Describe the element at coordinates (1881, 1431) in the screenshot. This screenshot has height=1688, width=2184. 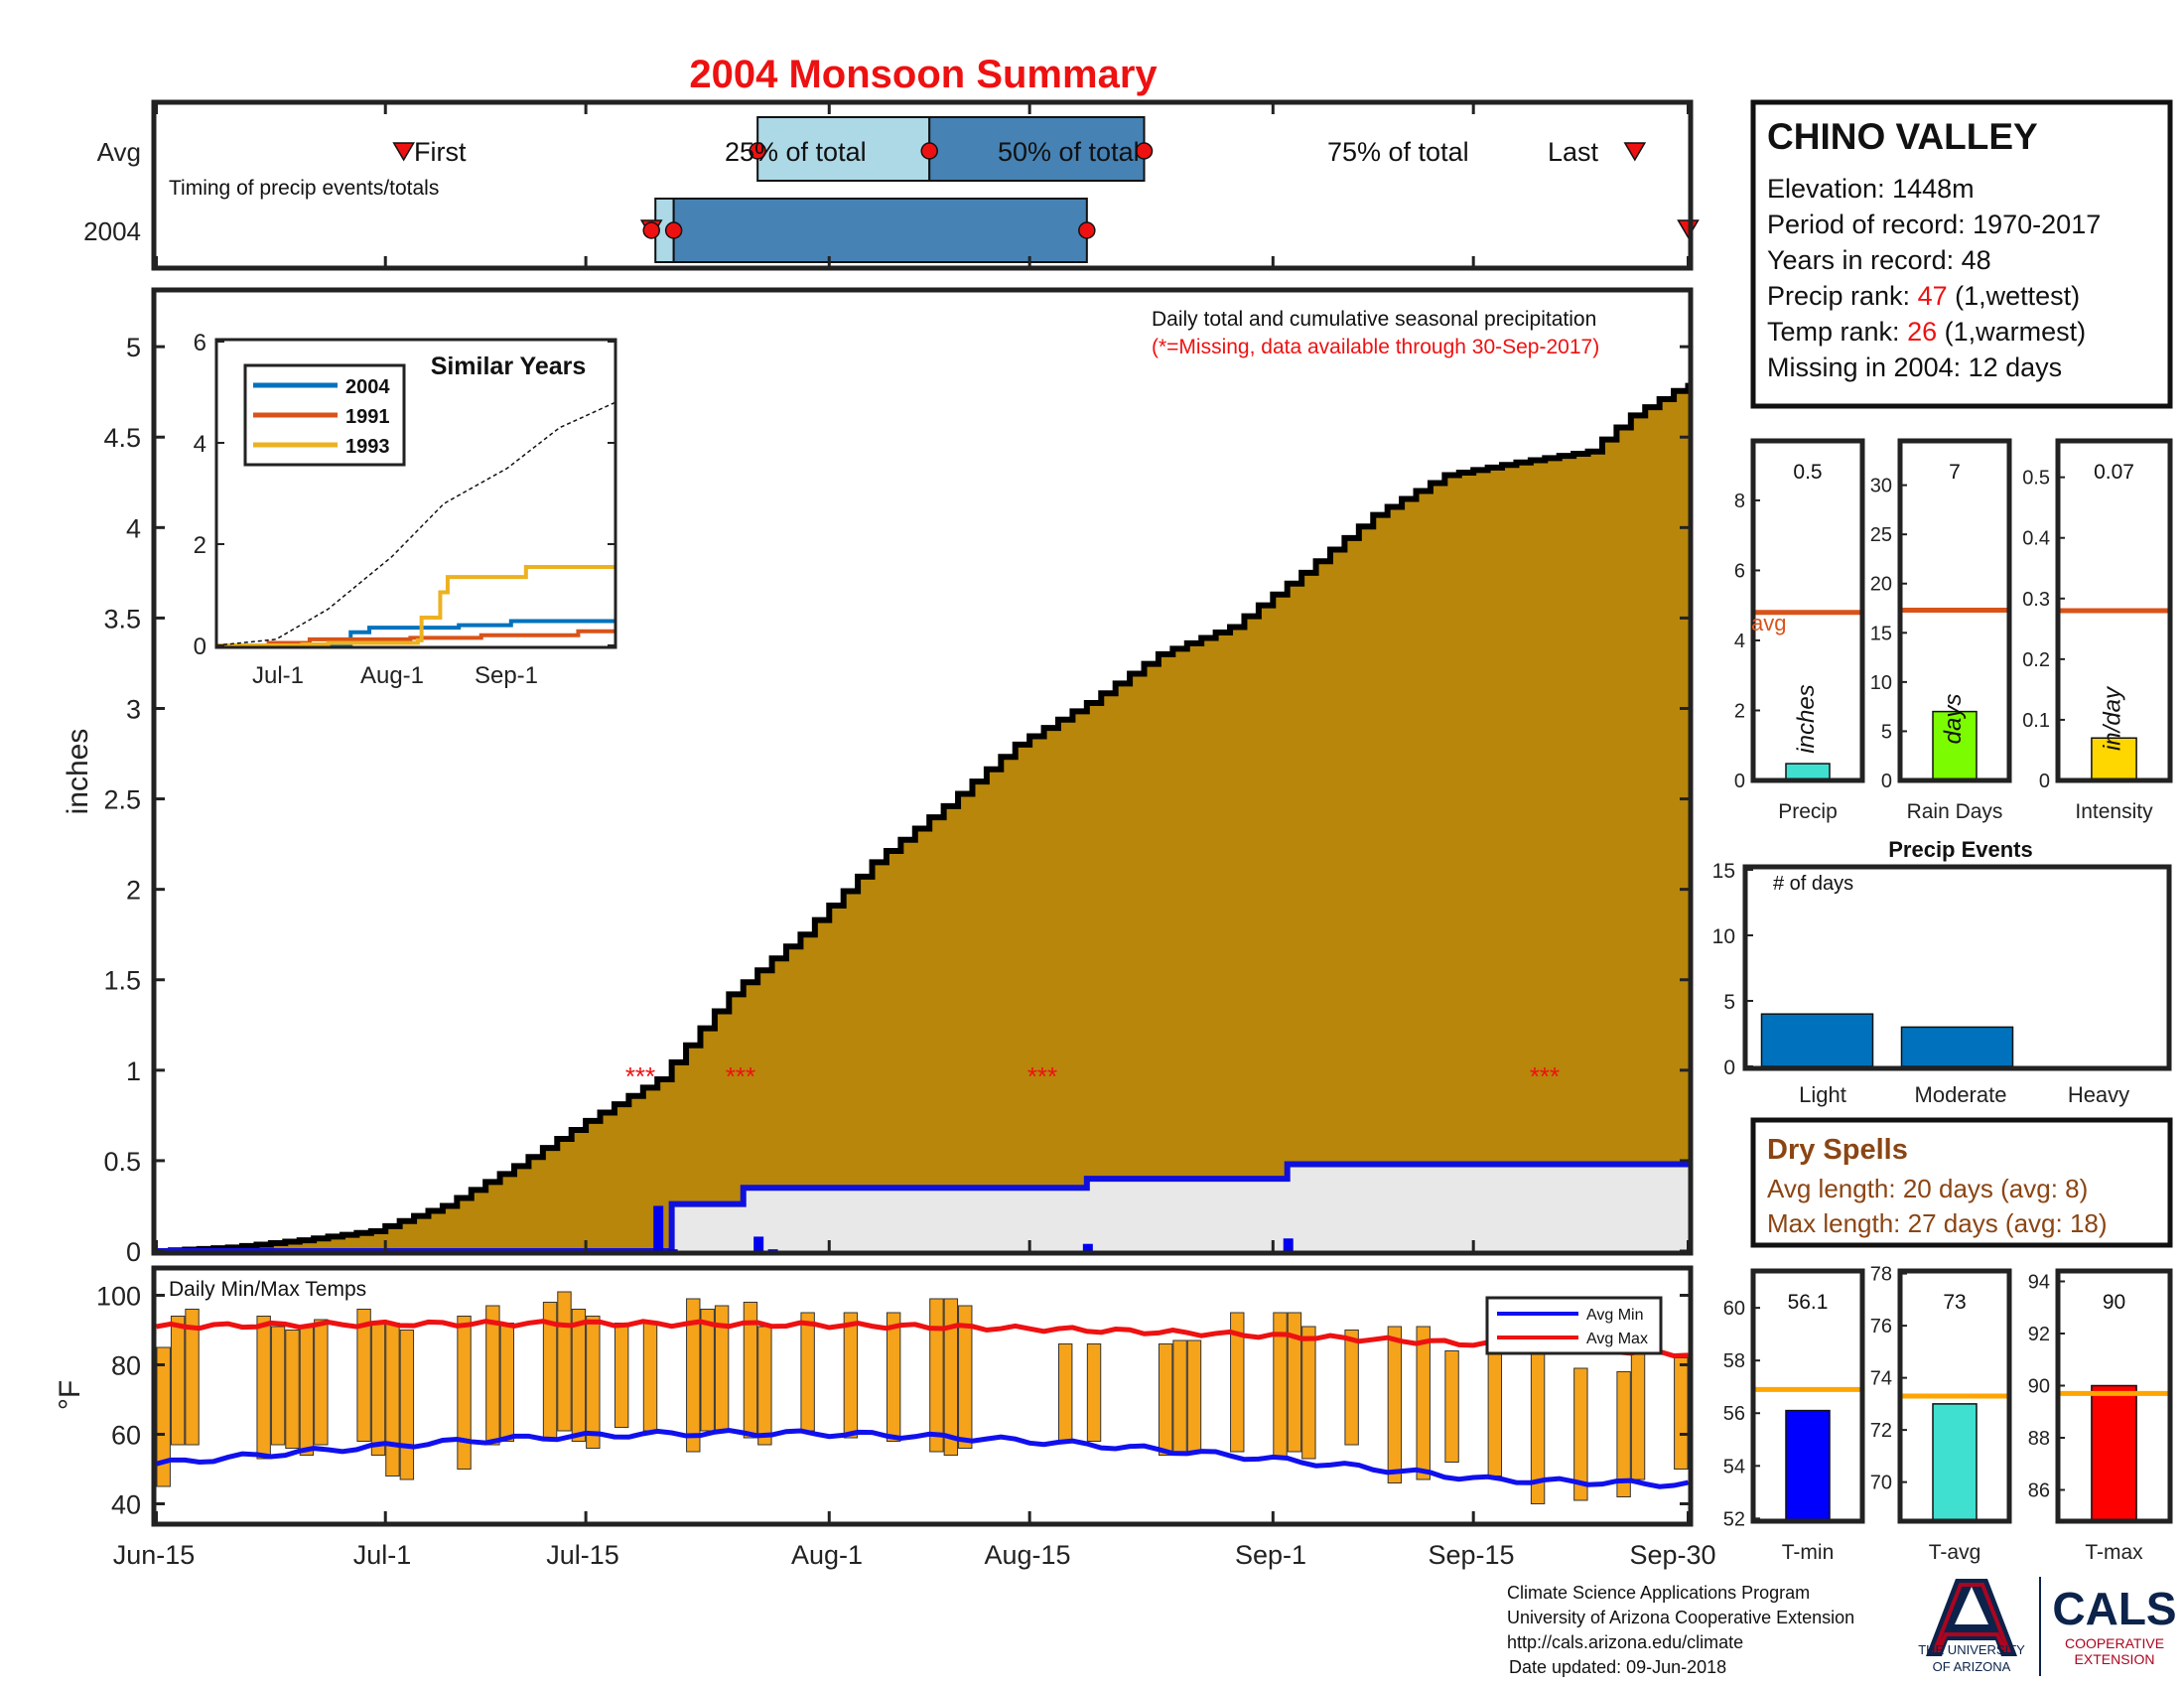
I see `stat-tick-label: 72` at that location.